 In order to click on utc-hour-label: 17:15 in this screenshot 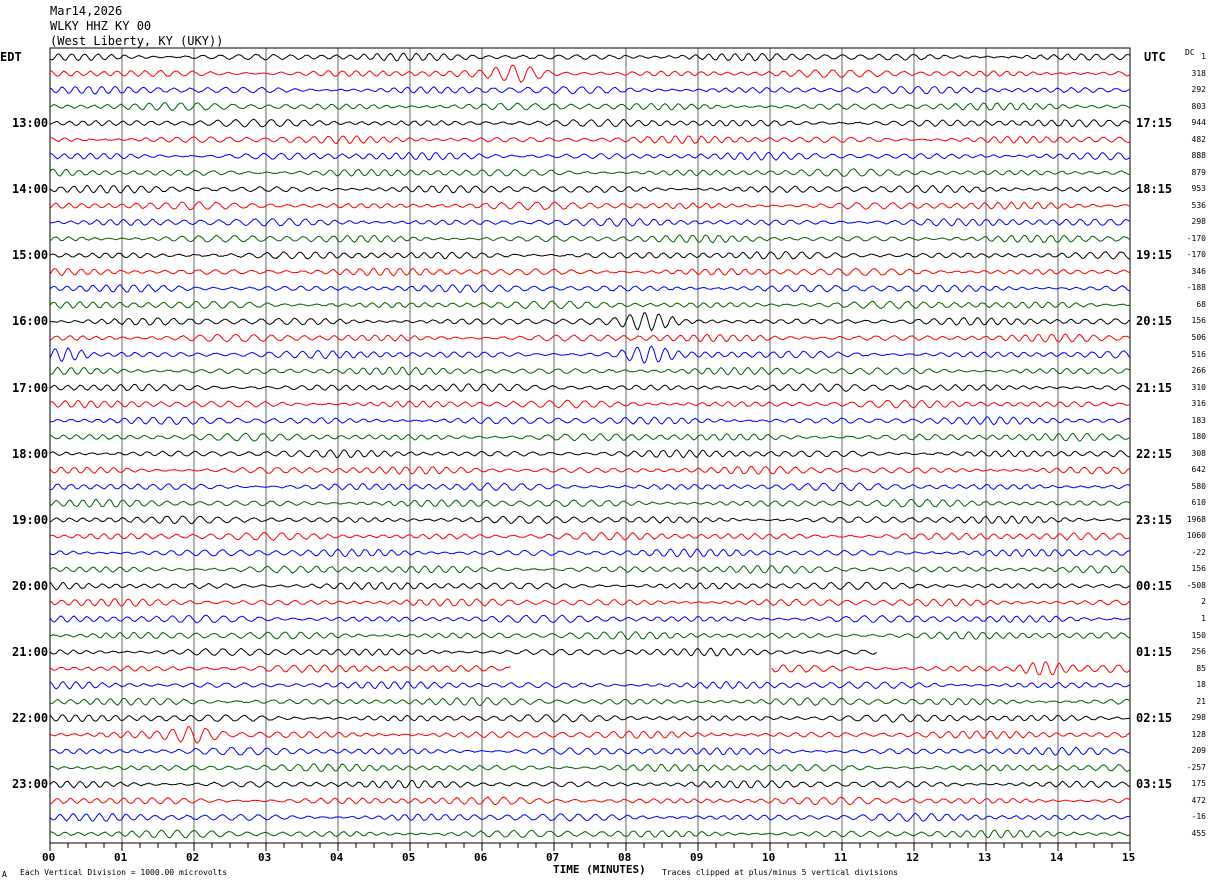, I will do `click(1154, 123)`.